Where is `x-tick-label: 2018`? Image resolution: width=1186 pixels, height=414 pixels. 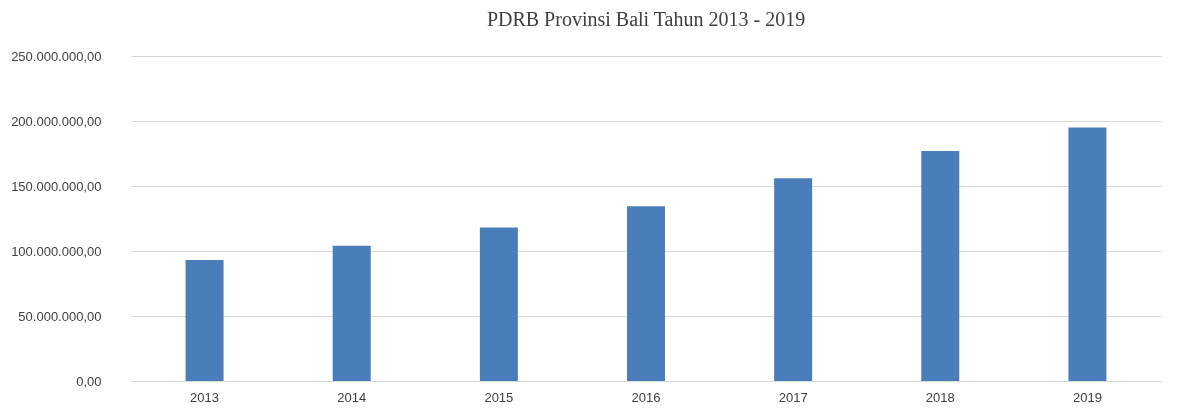 x-tick-label: 2018 is located at coordinates (940, 397).